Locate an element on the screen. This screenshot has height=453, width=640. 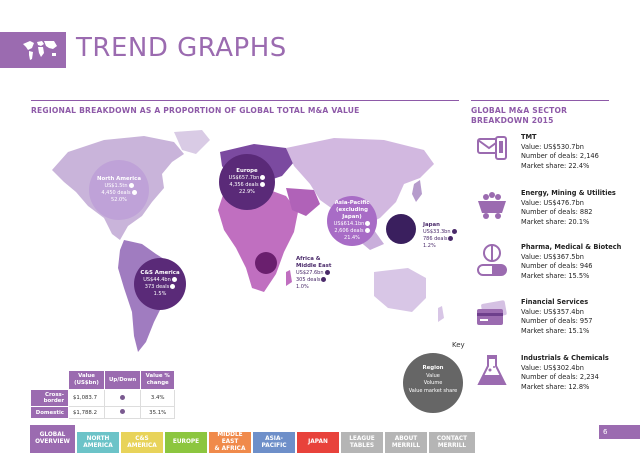
table-row: Cross-border $1,083.7 3.4% is located at coordinates (103, 398).